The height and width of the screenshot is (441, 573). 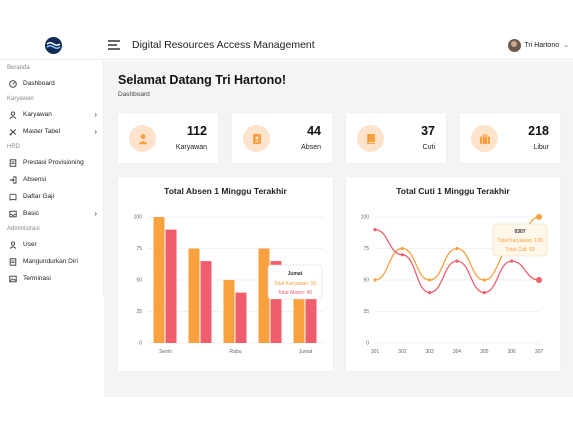 What do you see at coordinates (370, 138) in the screenshot?
I see `book-icon` at bounding box center [370, 138].